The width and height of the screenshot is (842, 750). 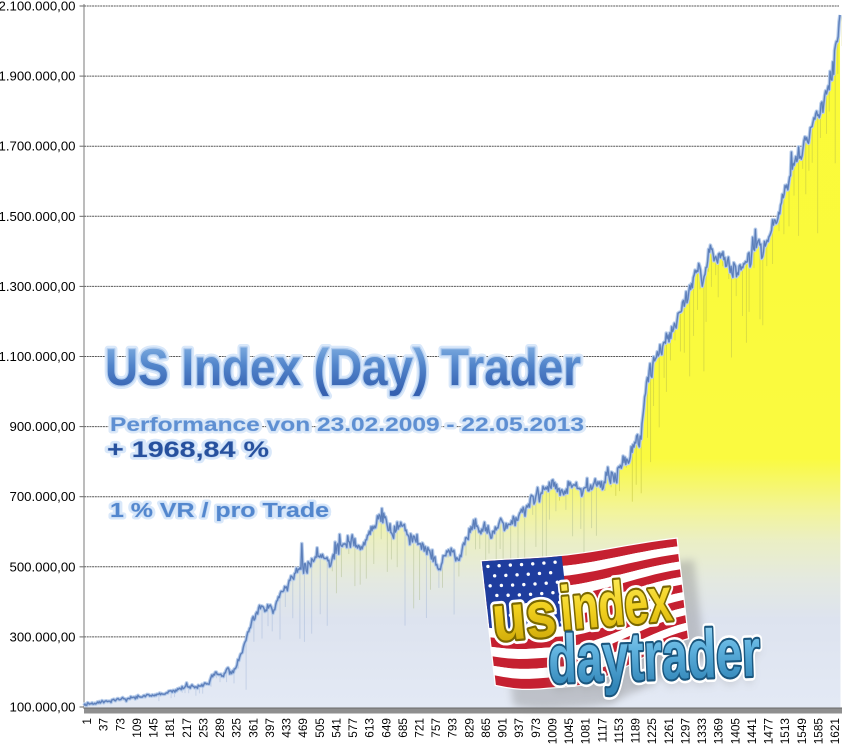 What do you see at coordinates (436, 728) in the screenshot?
I see `svg-text: 757` at bounding box center [436, 728].